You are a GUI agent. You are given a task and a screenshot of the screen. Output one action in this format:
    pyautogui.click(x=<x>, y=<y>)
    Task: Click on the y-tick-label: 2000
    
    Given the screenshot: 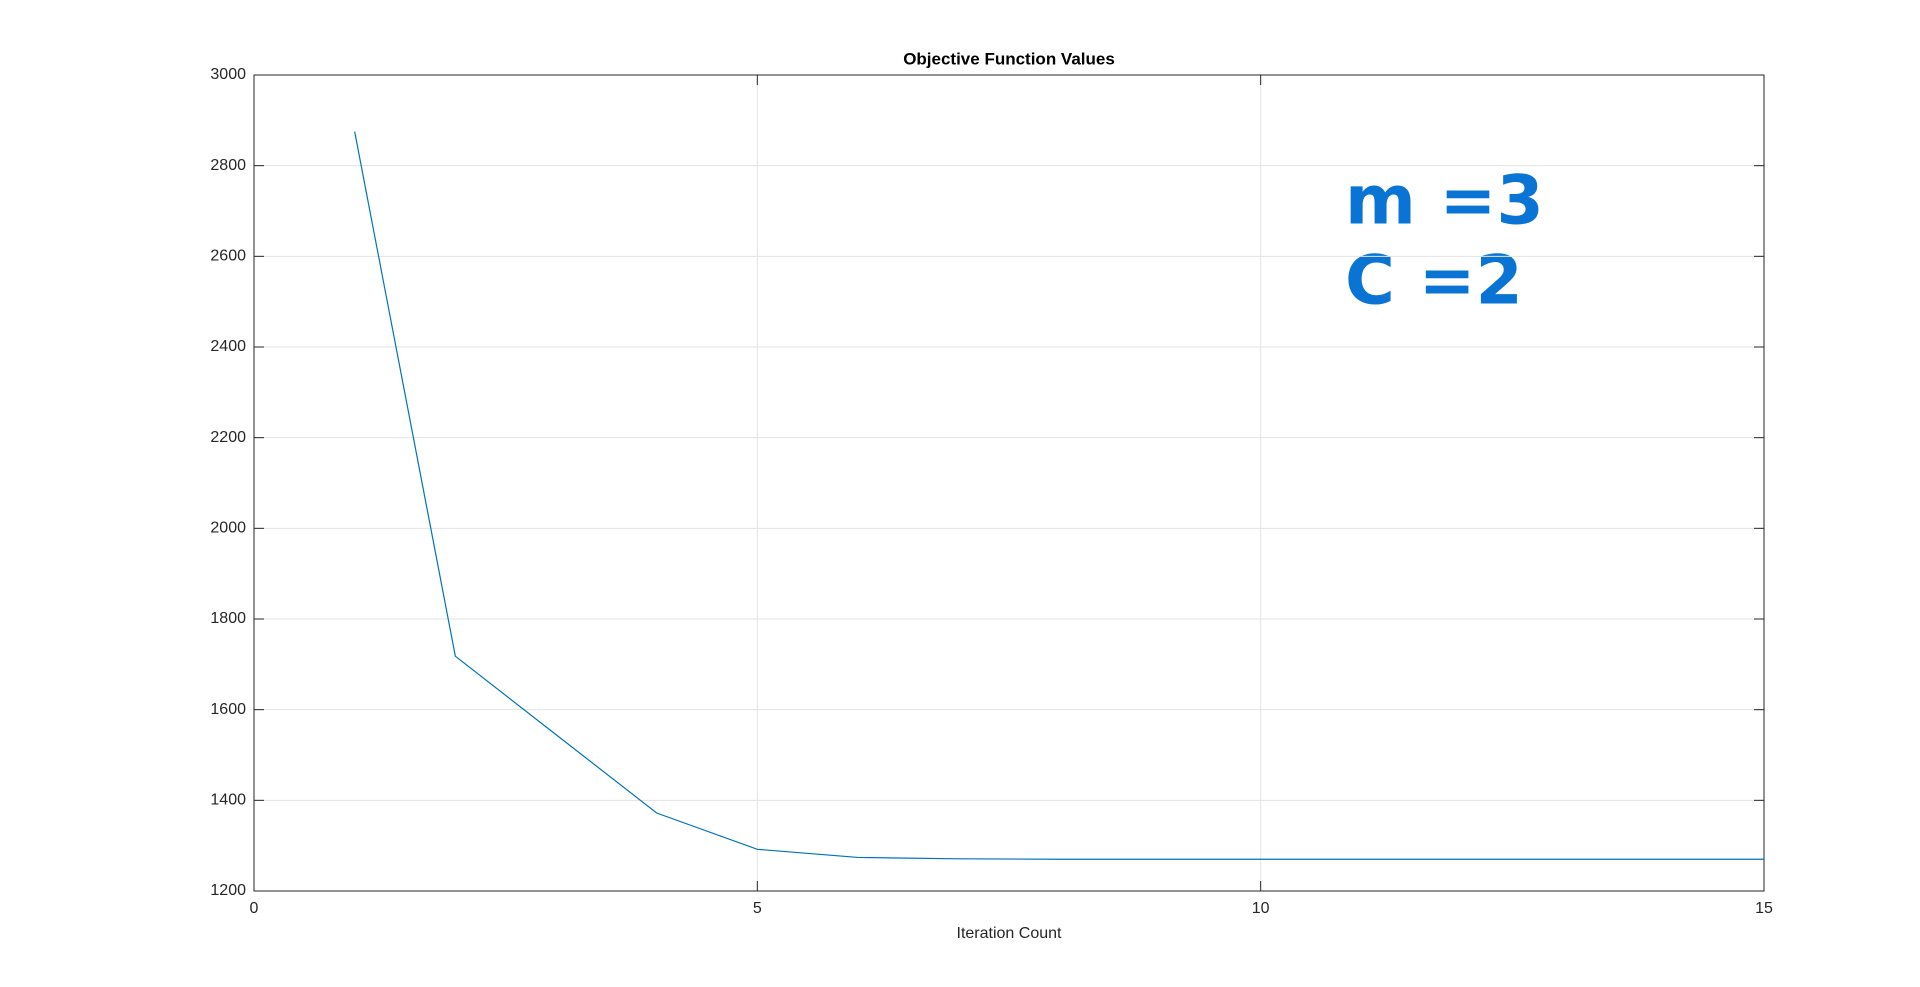 What is the action you would take?
    pyautogui.click(x=228, y=528)
    